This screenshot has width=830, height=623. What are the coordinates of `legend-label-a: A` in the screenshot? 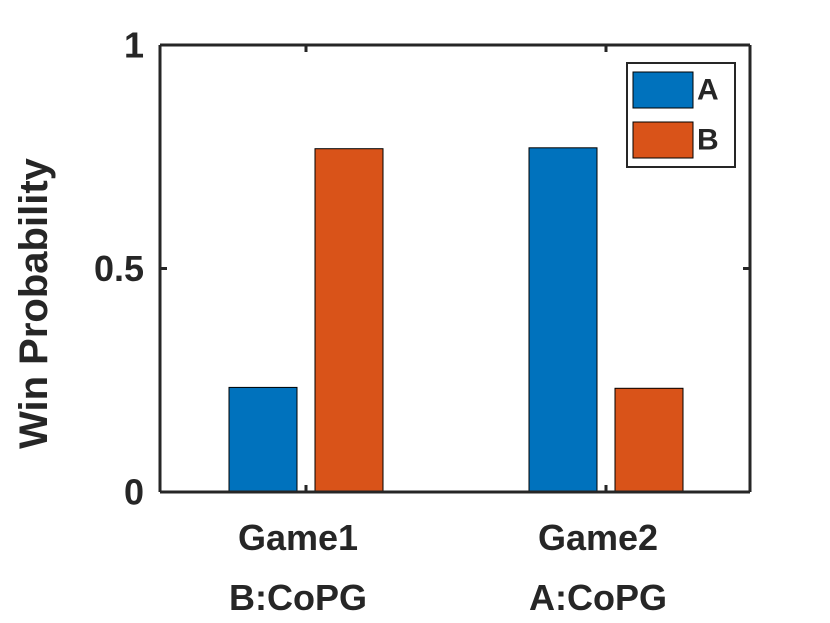 It's located at (708, 90).